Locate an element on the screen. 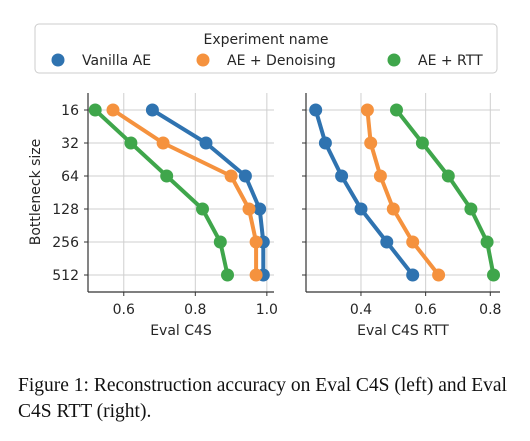 This screenshot has width=530, height=441. right-x-axis-label: Eval C4S RTT is located at coordinates (403, 331).